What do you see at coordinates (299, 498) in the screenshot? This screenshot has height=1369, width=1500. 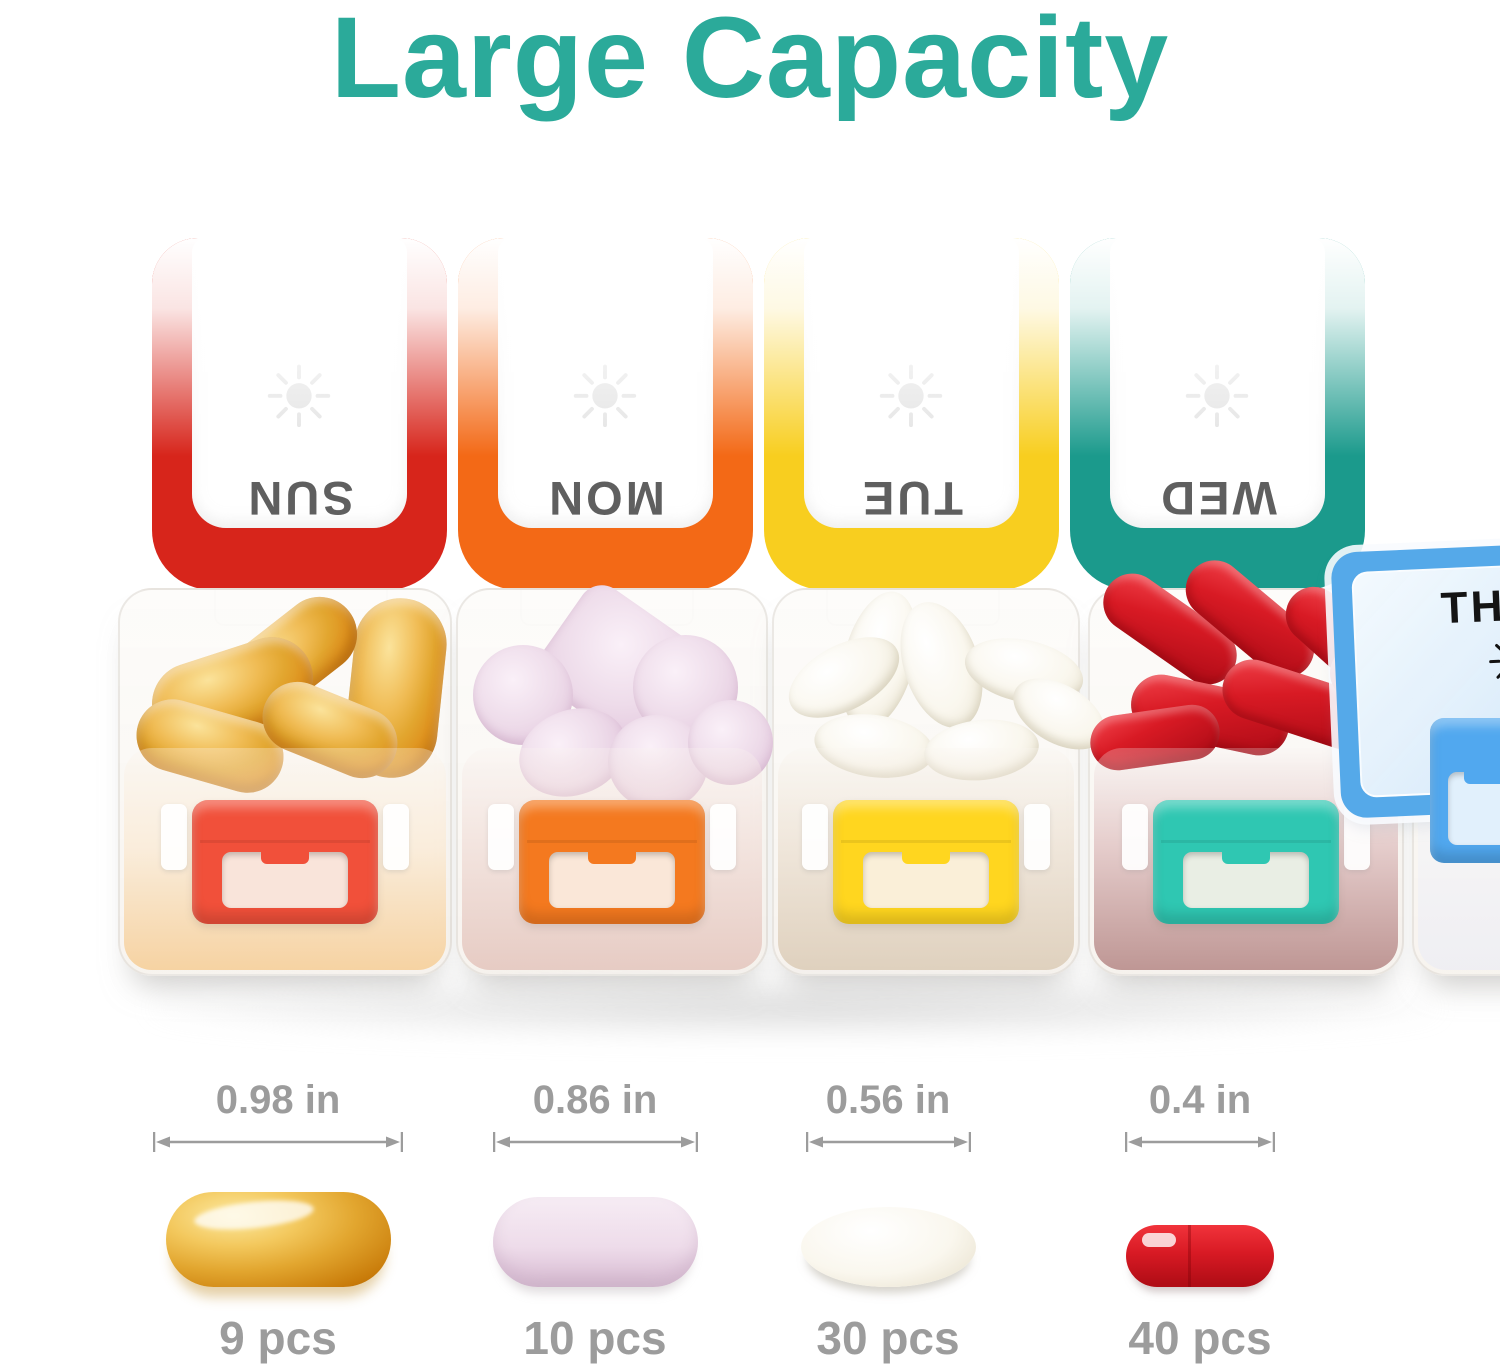 I see `day-label-sun: SUN` at bounding box center [299, 498].